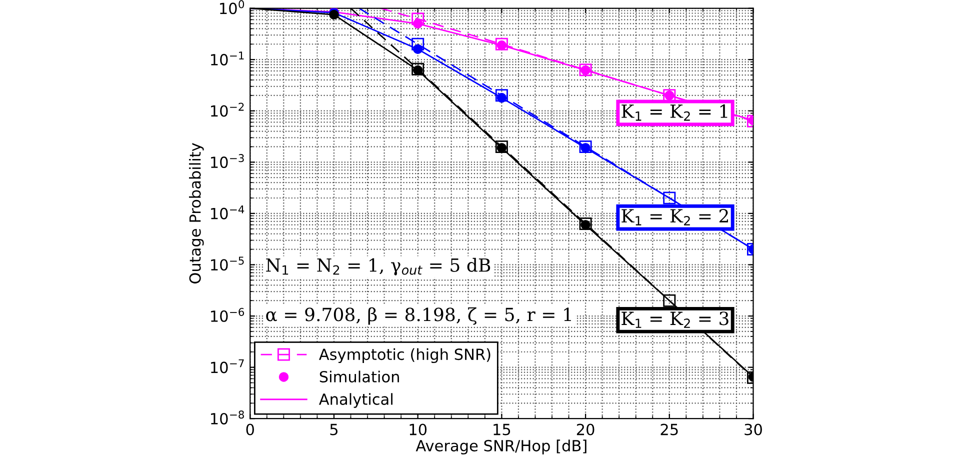 The image size is (962, 460). I want to click on annotation: N$_{1}$ = N$_{2}$ = 1, γ$_{out}$ = 5 dB, so click(378, 267).